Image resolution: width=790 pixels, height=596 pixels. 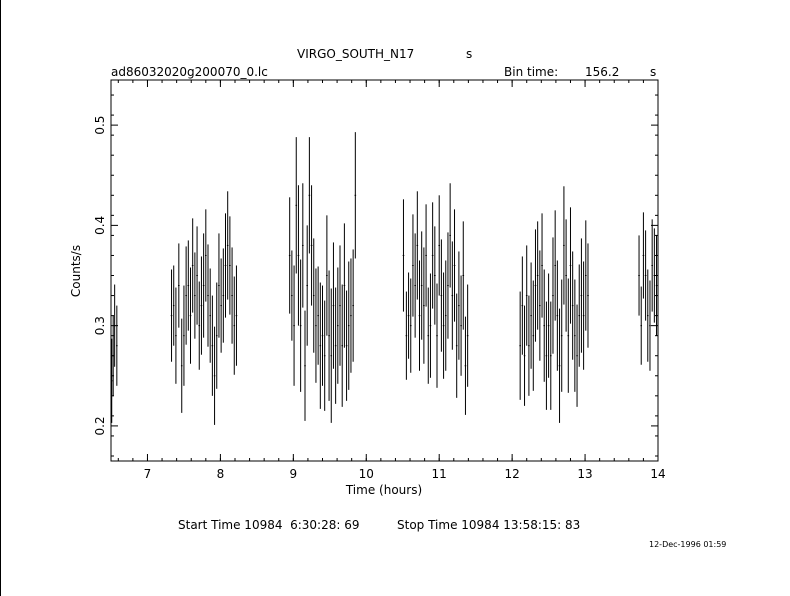 I want to click on x-tick-label: 8, so click(x=221, y=474).